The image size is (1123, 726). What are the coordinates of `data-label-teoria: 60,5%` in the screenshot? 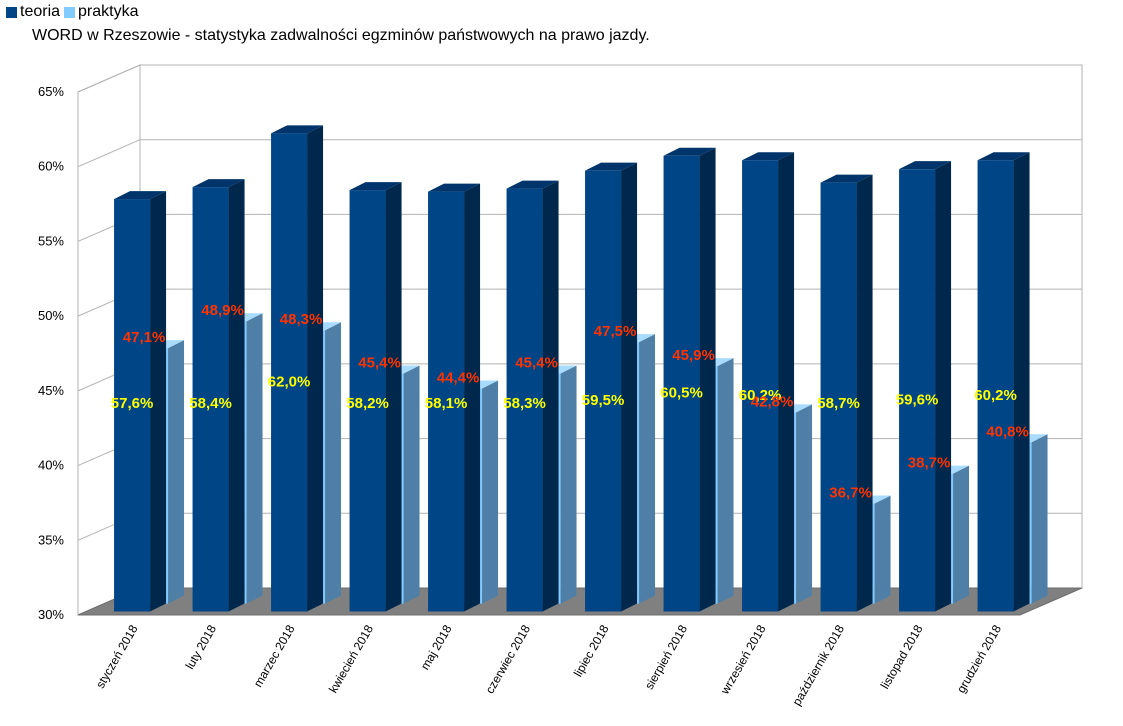 It's located at (681, 393).